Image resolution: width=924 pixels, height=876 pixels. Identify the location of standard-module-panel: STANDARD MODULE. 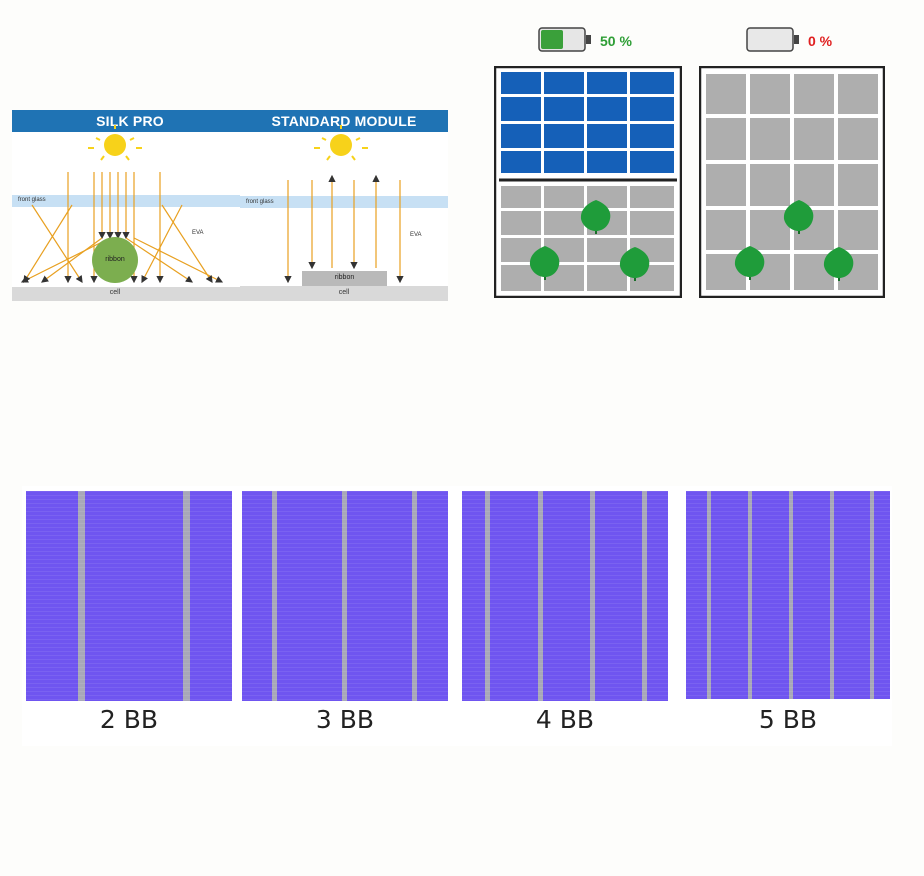
(344, 205).